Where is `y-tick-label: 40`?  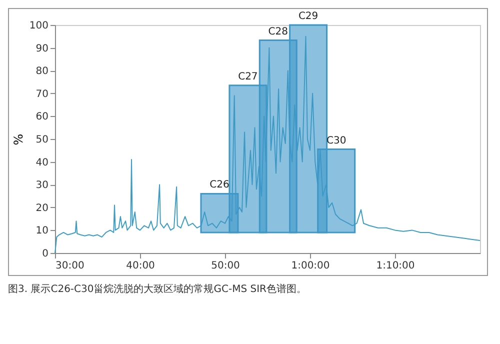 y-tick-label: 40 is located at coordinates (42, 162).